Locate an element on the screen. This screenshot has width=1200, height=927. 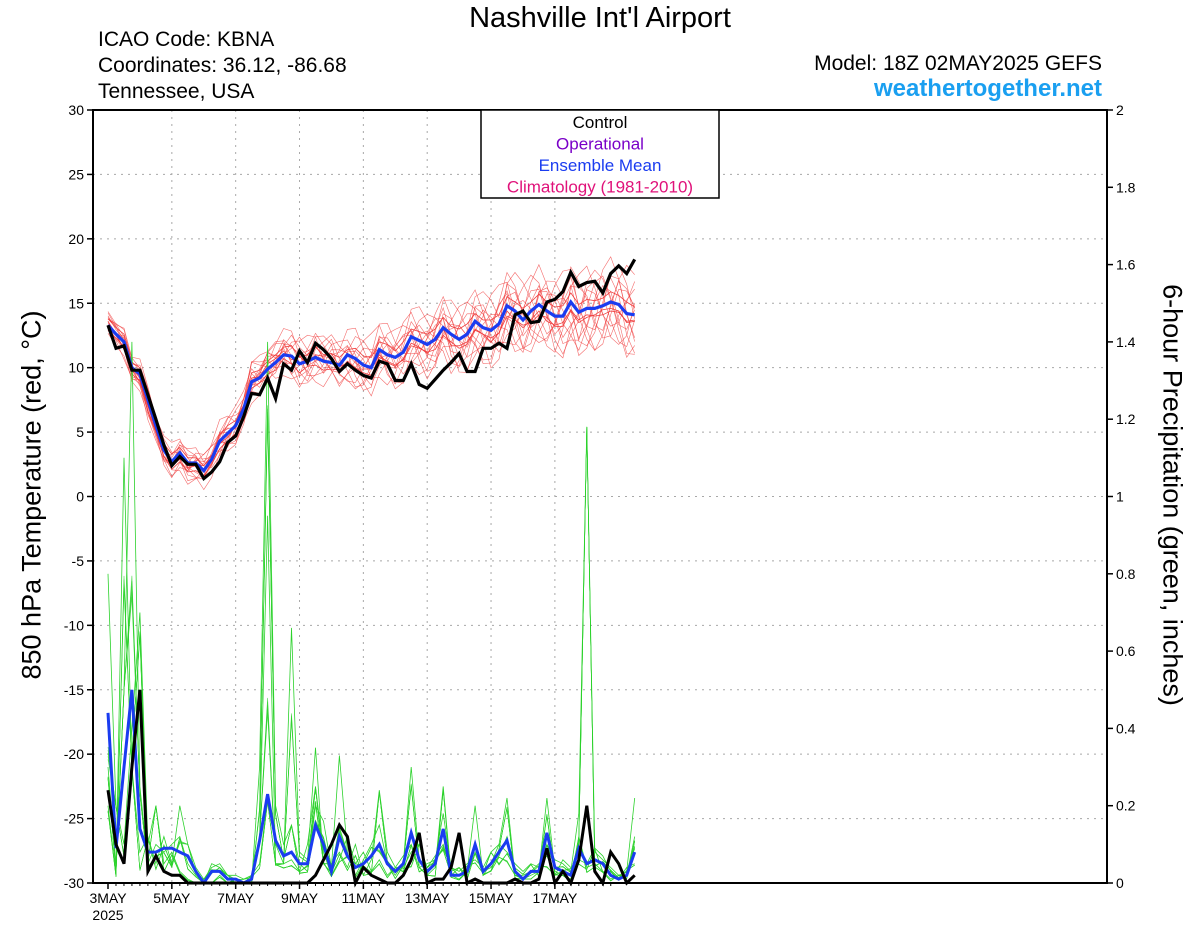
y-tick-label: 0 is located at coordinates (80, 497).